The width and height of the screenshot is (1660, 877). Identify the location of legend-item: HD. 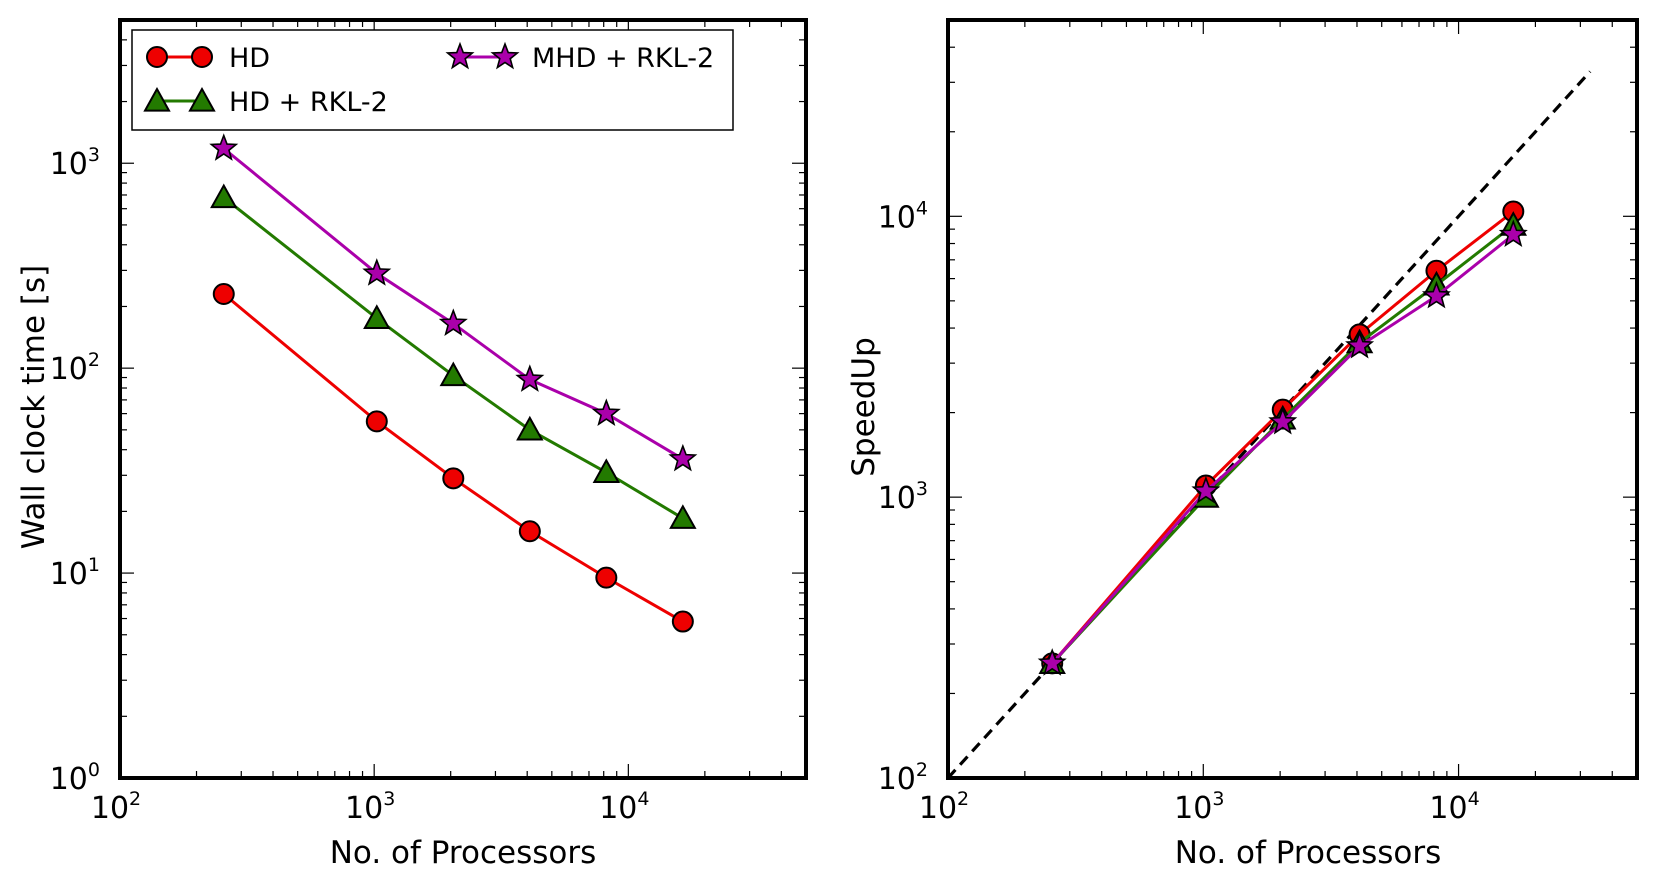
(208, 58).